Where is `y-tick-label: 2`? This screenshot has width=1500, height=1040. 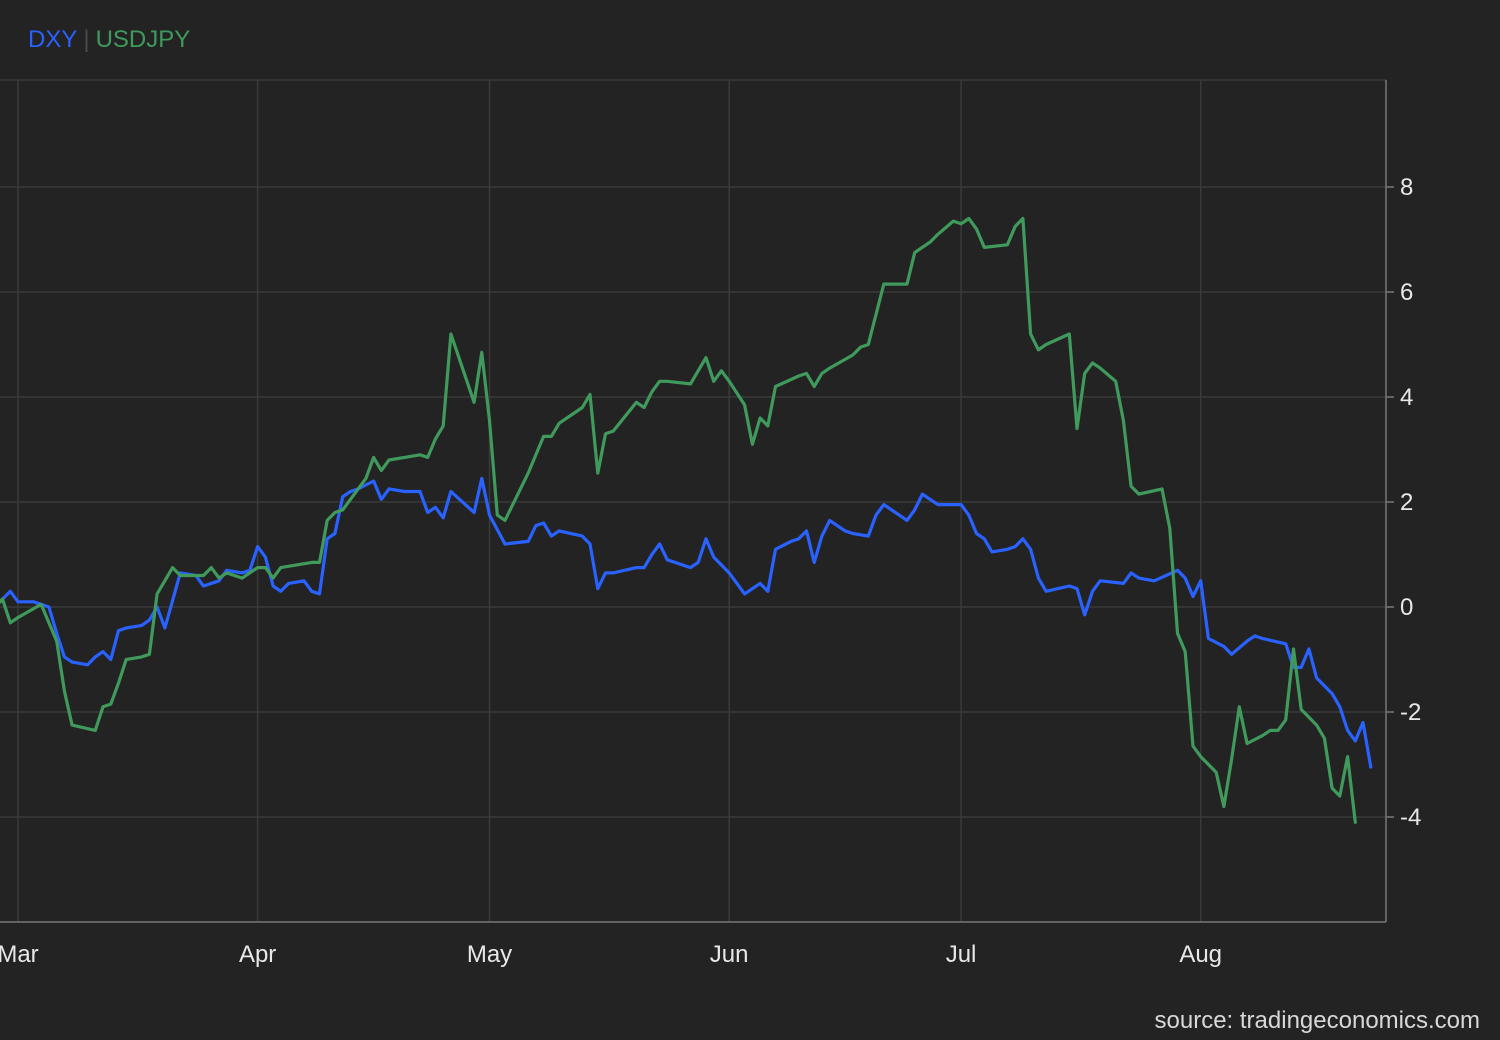
y-tick-label: 2 is located at coordinates (1406, 502).